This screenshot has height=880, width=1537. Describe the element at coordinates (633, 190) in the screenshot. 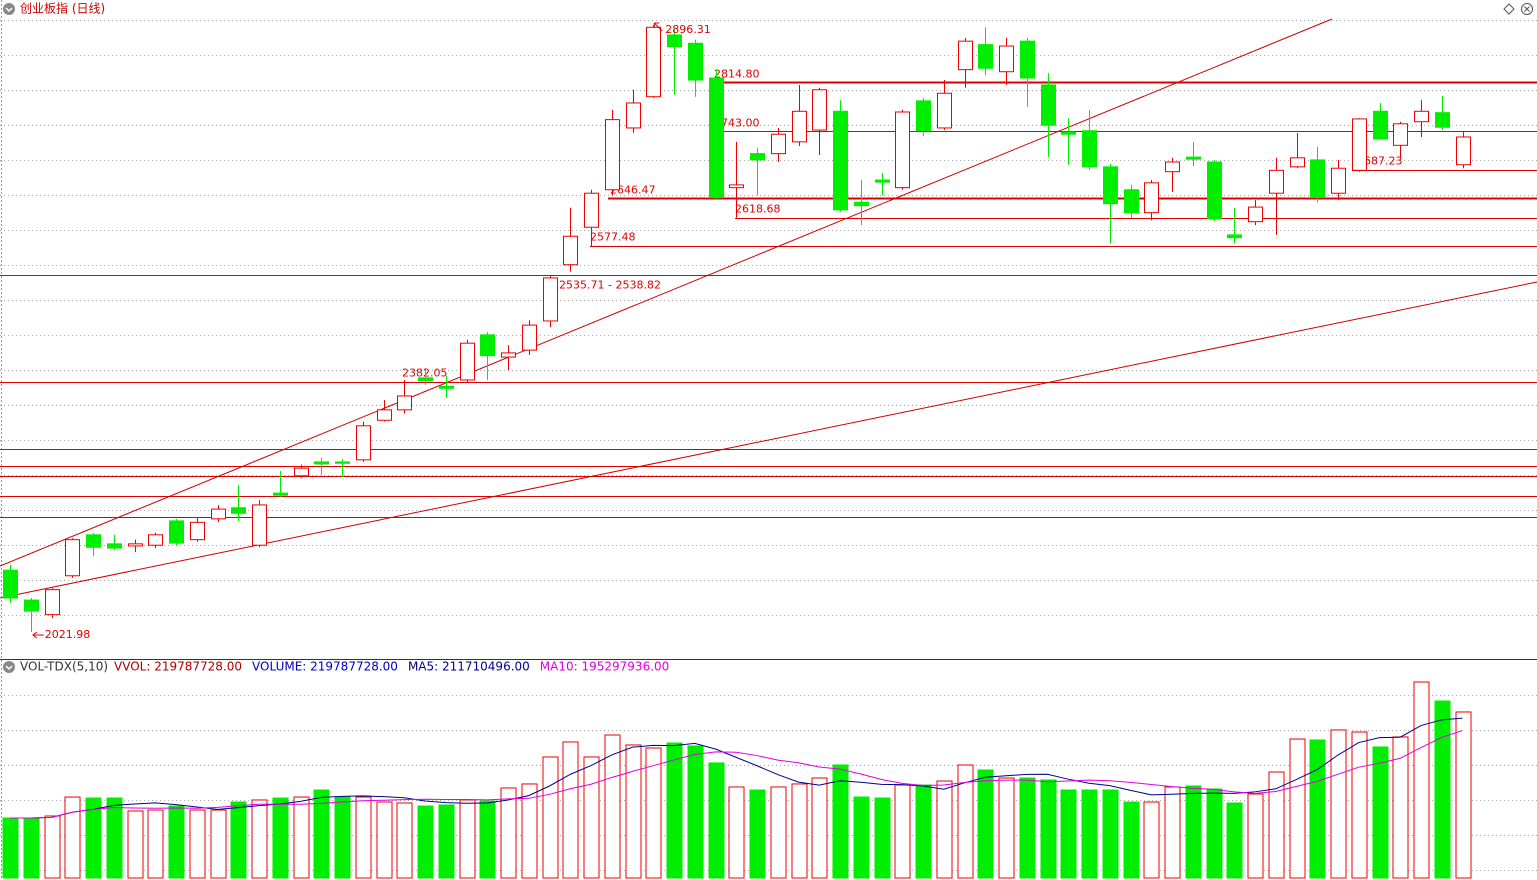

I see `level-label: 2646.47` at that location.